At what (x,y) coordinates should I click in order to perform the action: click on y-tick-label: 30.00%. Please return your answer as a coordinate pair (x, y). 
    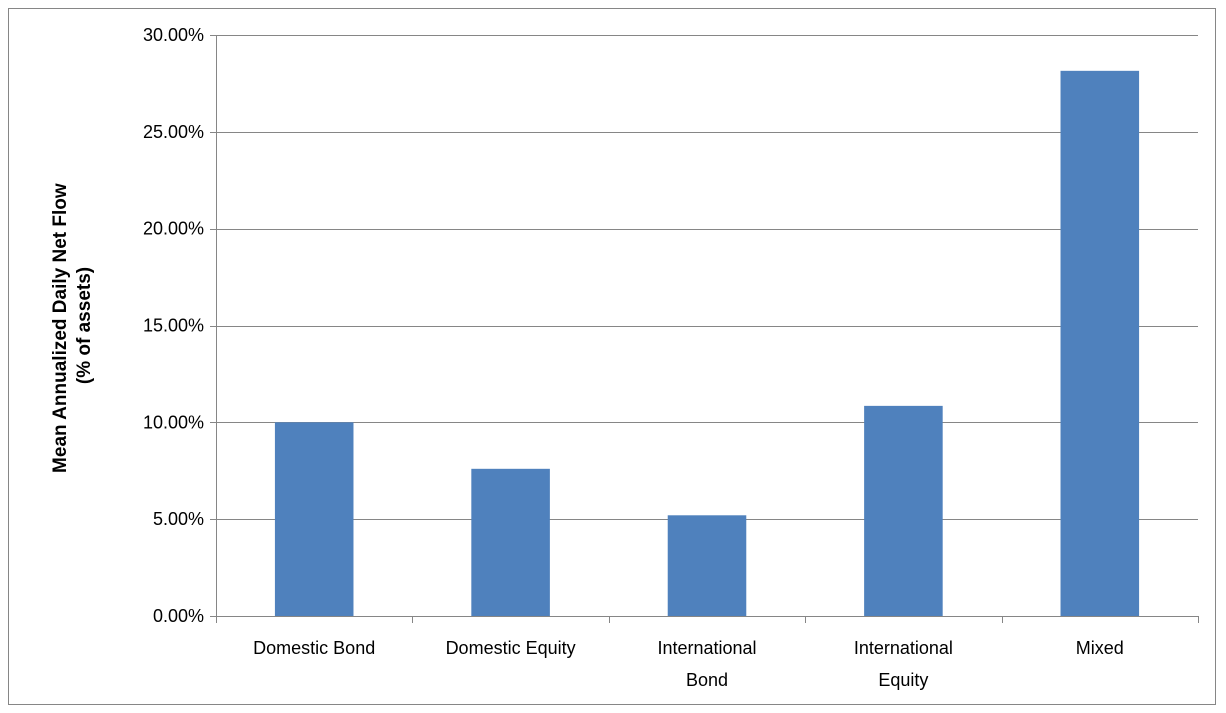
    Looking at the image, I should click on (173, 35).